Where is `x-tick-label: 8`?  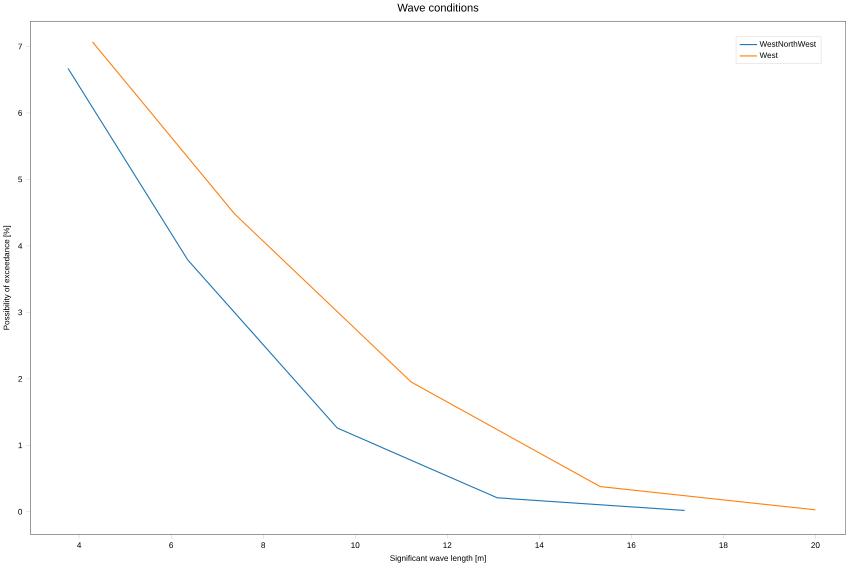
x-tick-label: 8 is located at coordinates (263, 545).